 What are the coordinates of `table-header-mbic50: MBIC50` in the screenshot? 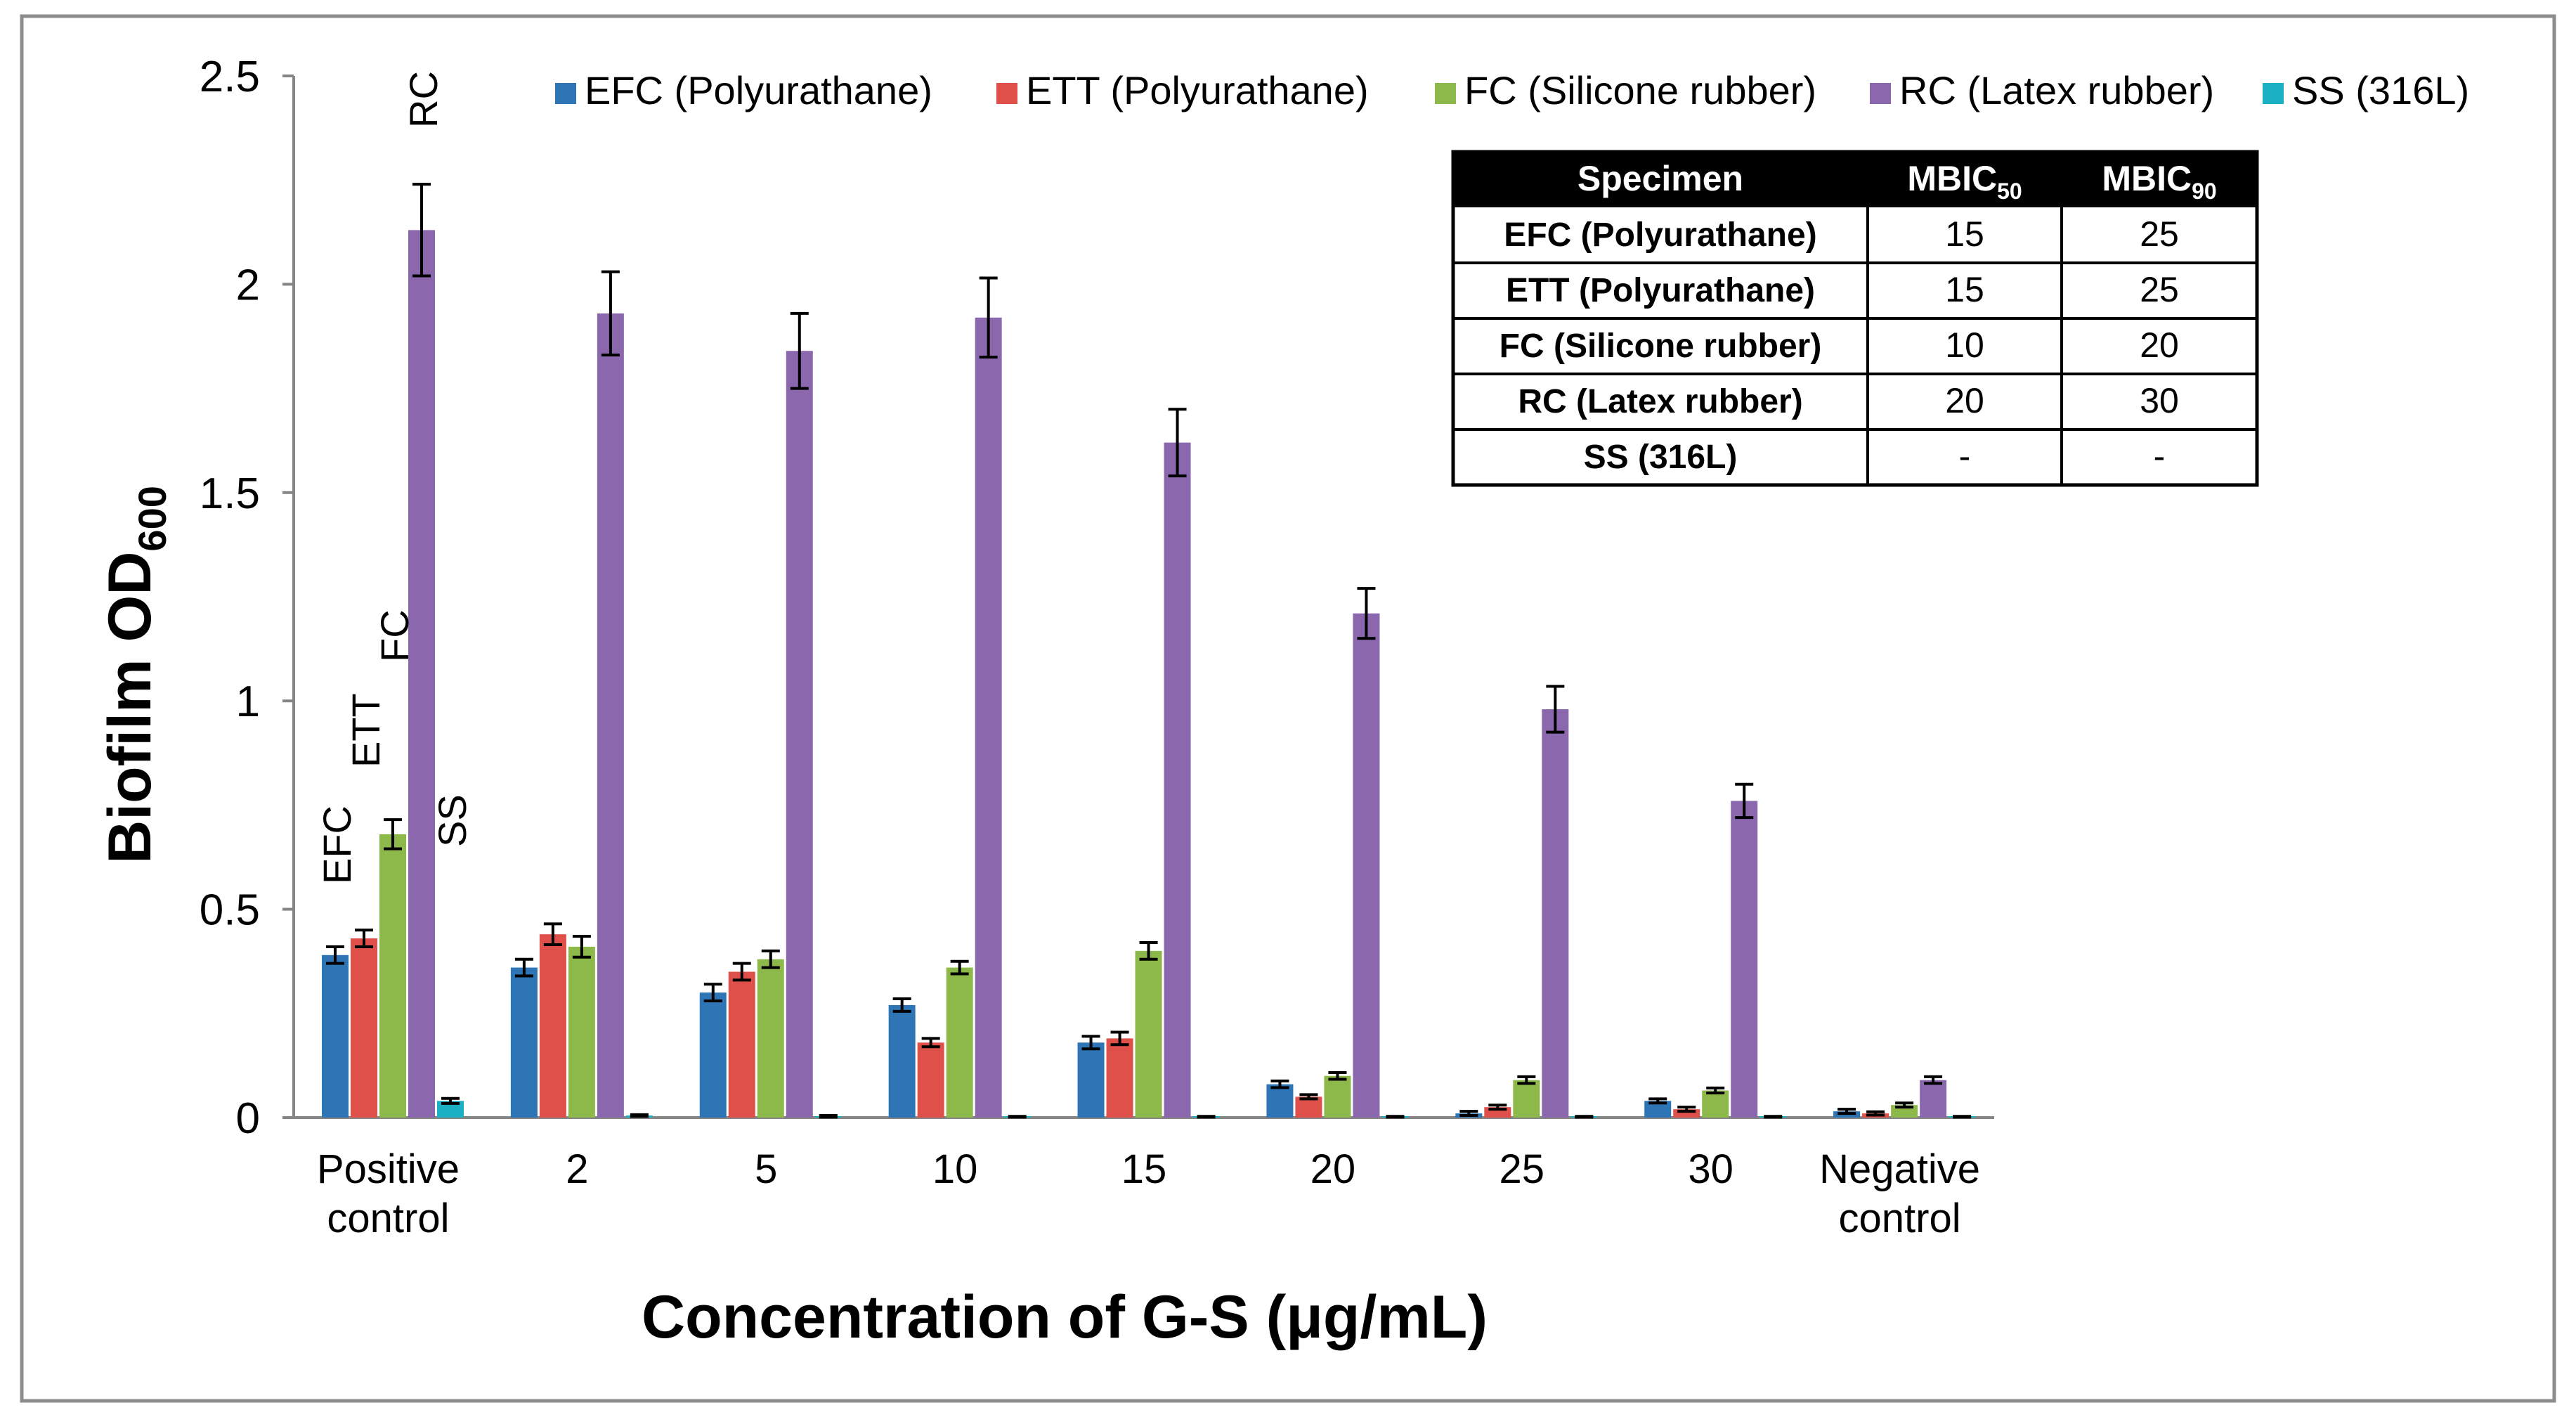 It's located at (1964, 181).